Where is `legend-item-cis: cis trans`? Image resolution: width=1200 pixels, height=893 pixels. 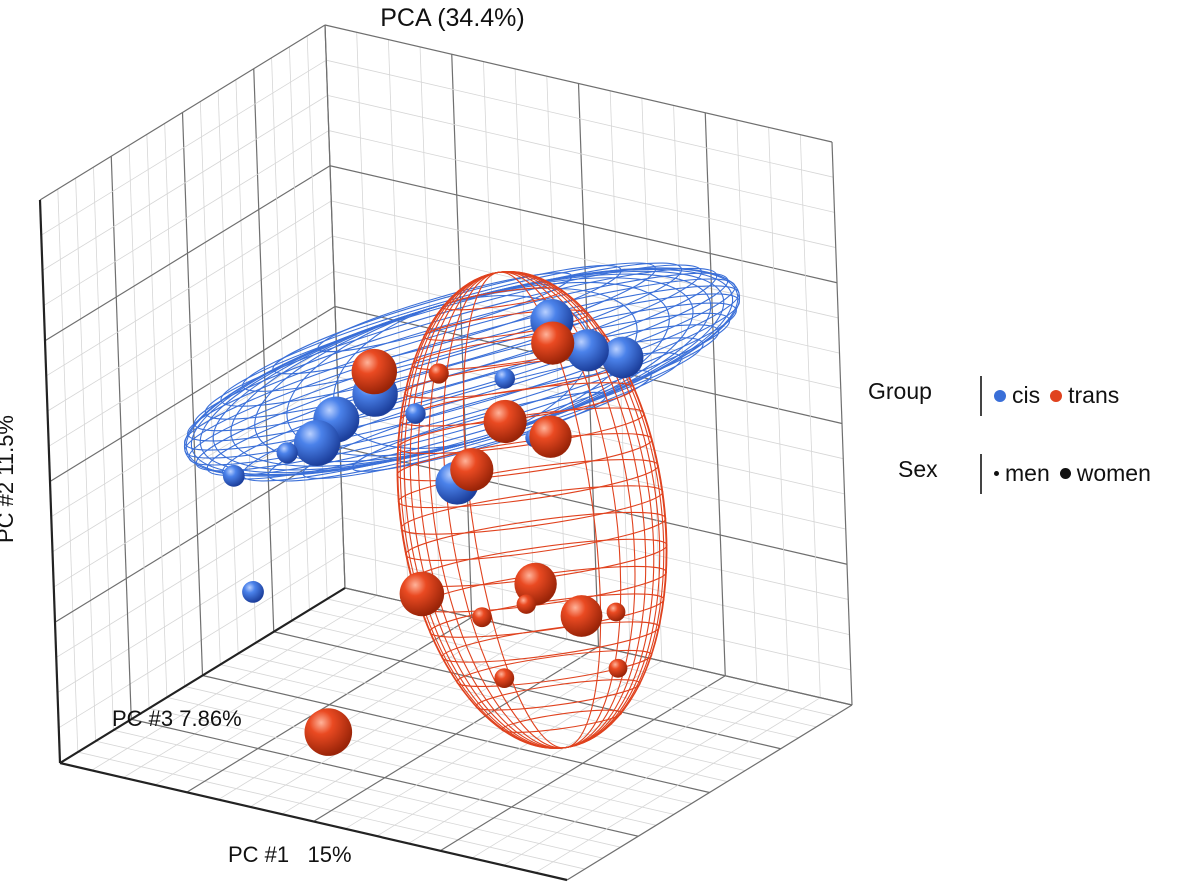
legend-item-cis: cis trans is located at coordinates (1056, 395).